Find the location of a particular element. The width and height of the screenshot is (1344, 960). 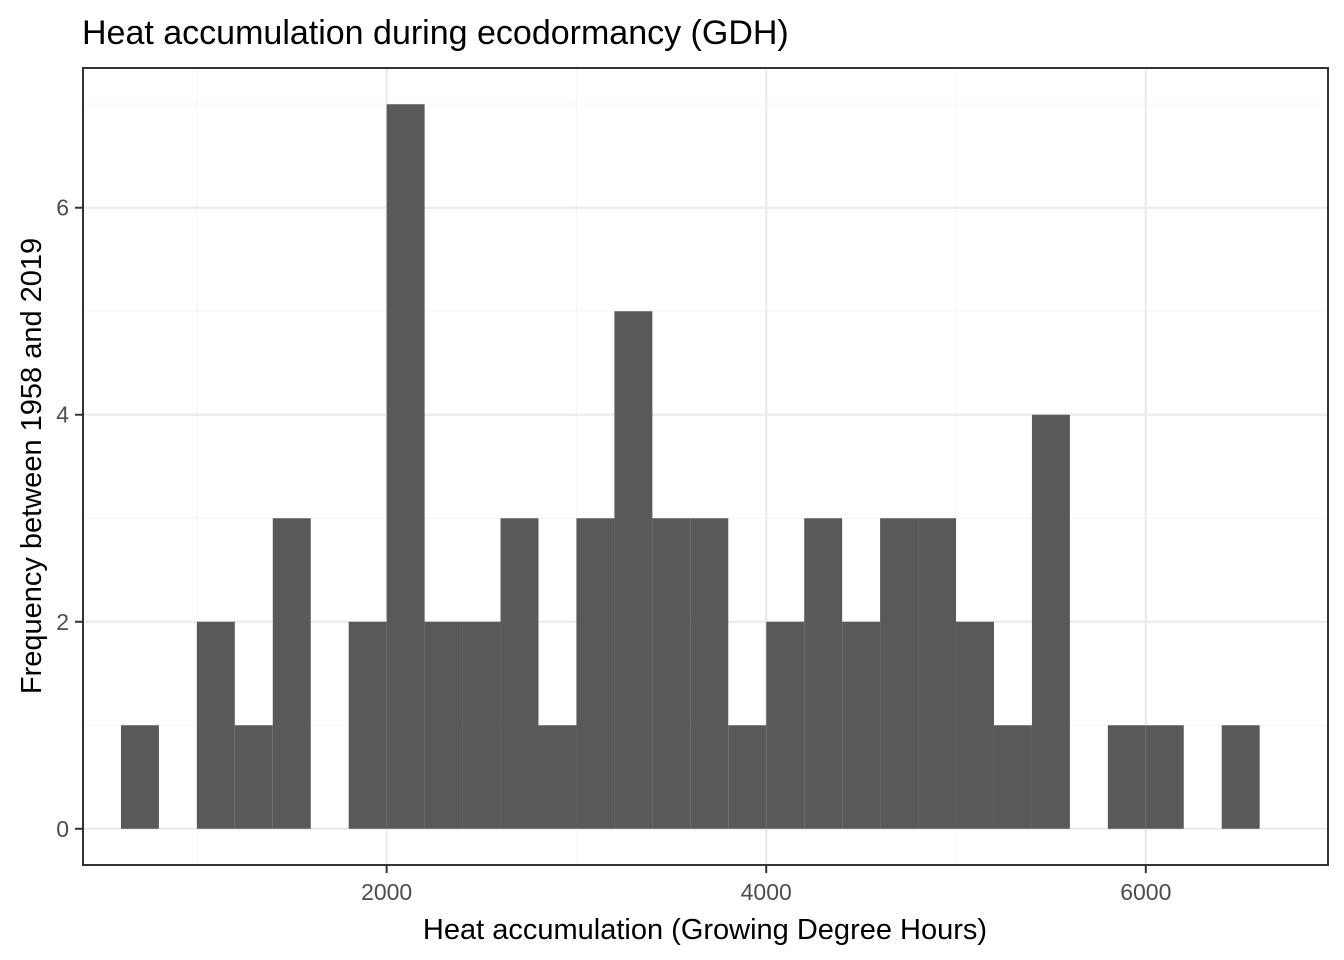

y-tick-label: 4 is located at coordinates (62, 415).